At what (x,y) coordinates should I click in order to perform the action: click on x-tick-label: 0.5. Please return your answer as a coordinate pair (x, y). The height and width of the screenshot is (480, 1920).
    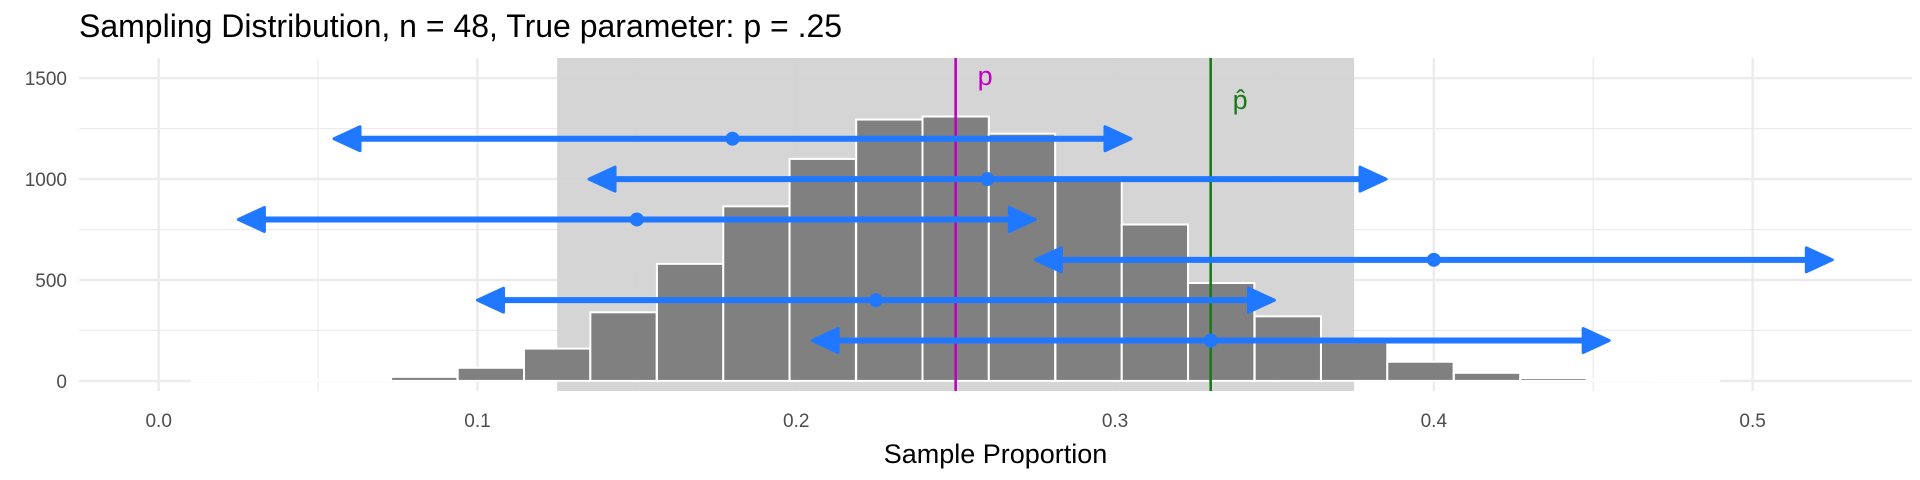
    Looking at the image, I should click on (1752, 421).